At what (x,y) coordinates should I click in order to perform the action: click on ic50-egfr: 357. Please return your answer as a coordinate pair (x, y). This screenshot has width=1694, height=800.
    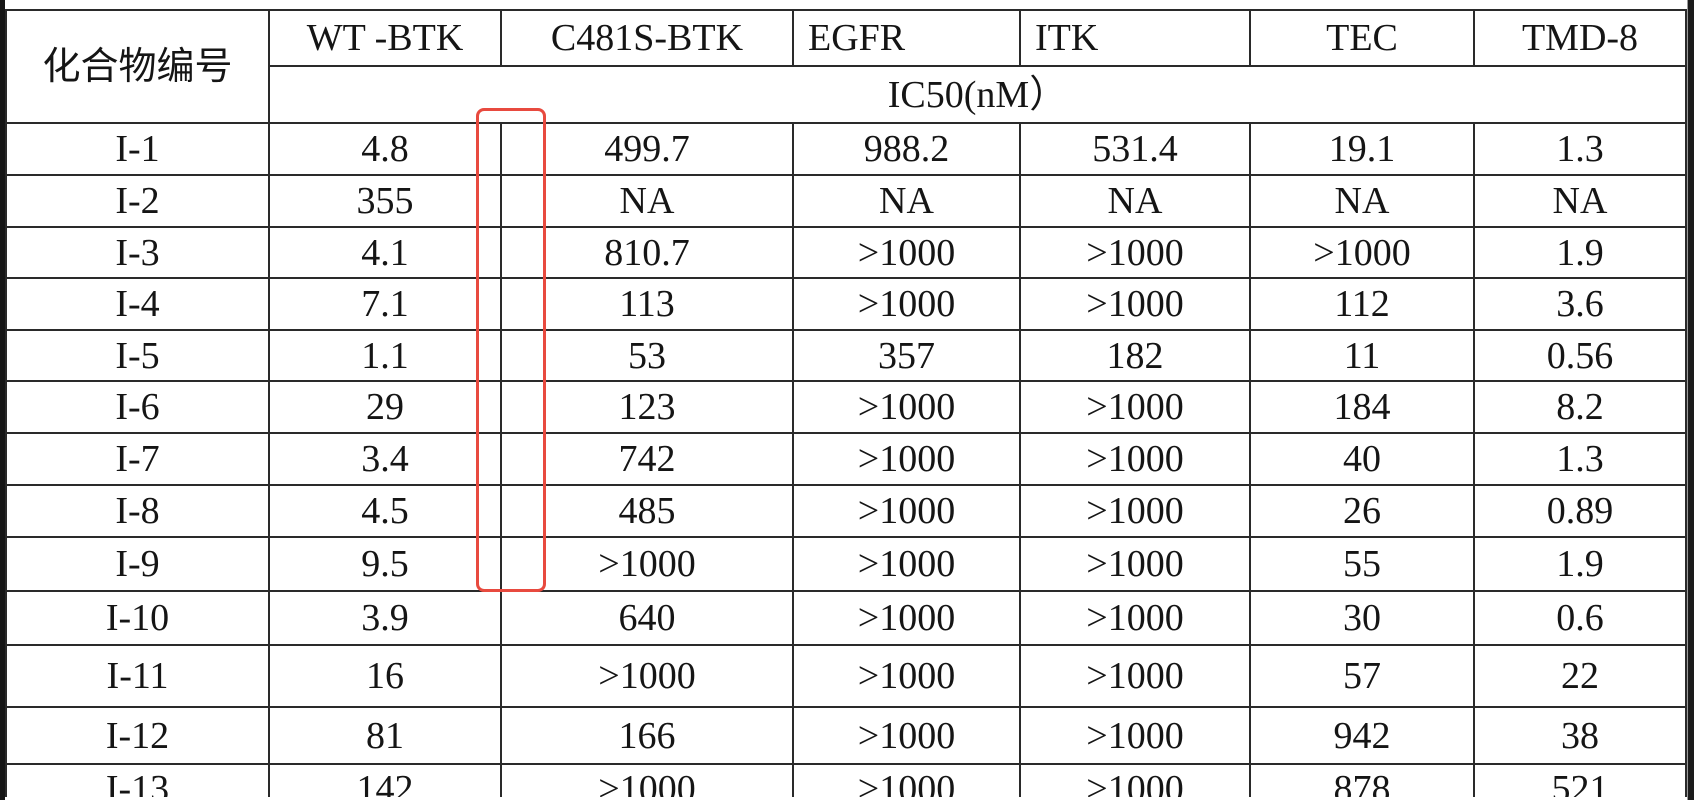
    Looking at the image, I should click on (907, 356).